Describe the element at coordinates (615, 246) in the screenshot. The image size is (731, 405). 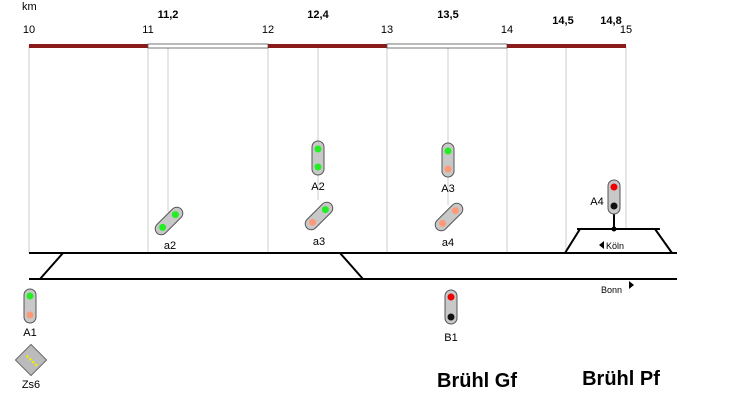
I see `direction-label: Köln` at that location.